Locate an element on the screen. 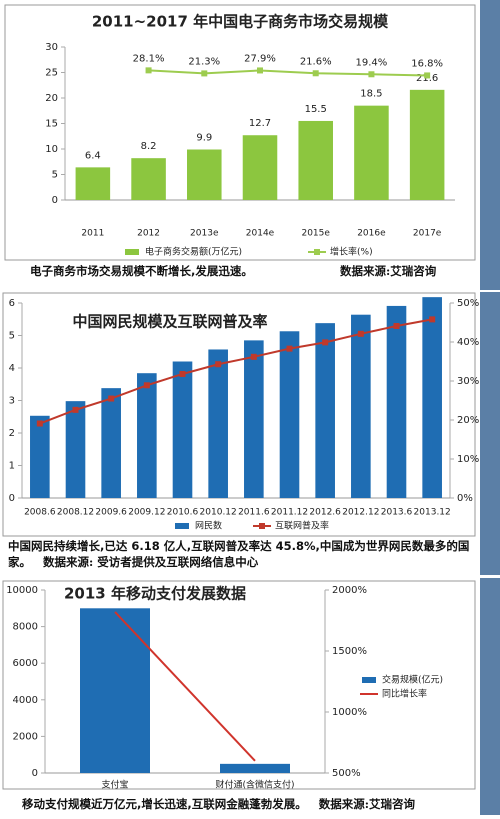 This screenshot has height=819, width=500. chart-title: 2011~2017 年中国电子商务市场交易规模 is located at coordinates (240, 22).